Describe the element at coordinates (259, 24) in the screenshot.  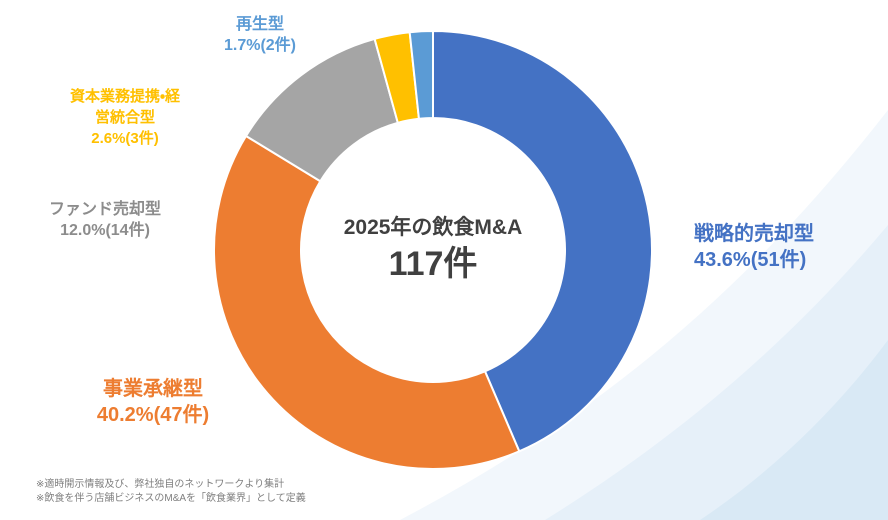
I see `callout-label: 再生型` at that location.